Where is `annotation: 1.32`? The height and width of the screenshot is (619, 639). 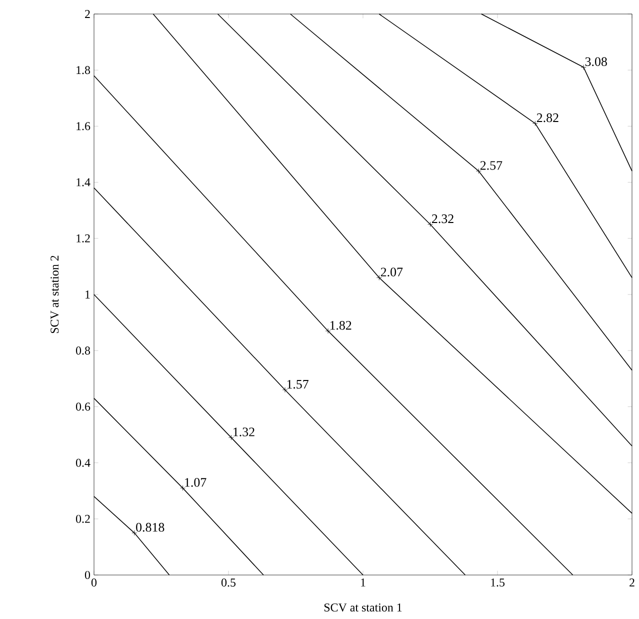
annotation: 1.32 is located at coordinates (244, 432).